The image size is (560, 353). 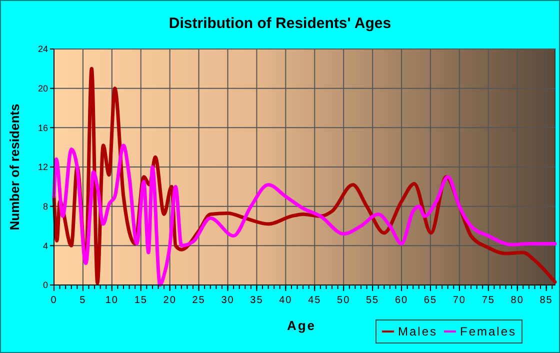 What do you see at coordinates (83, 300) in the screenshot?
I see `x-tick-label: 5` at bounding box center [83, 300].